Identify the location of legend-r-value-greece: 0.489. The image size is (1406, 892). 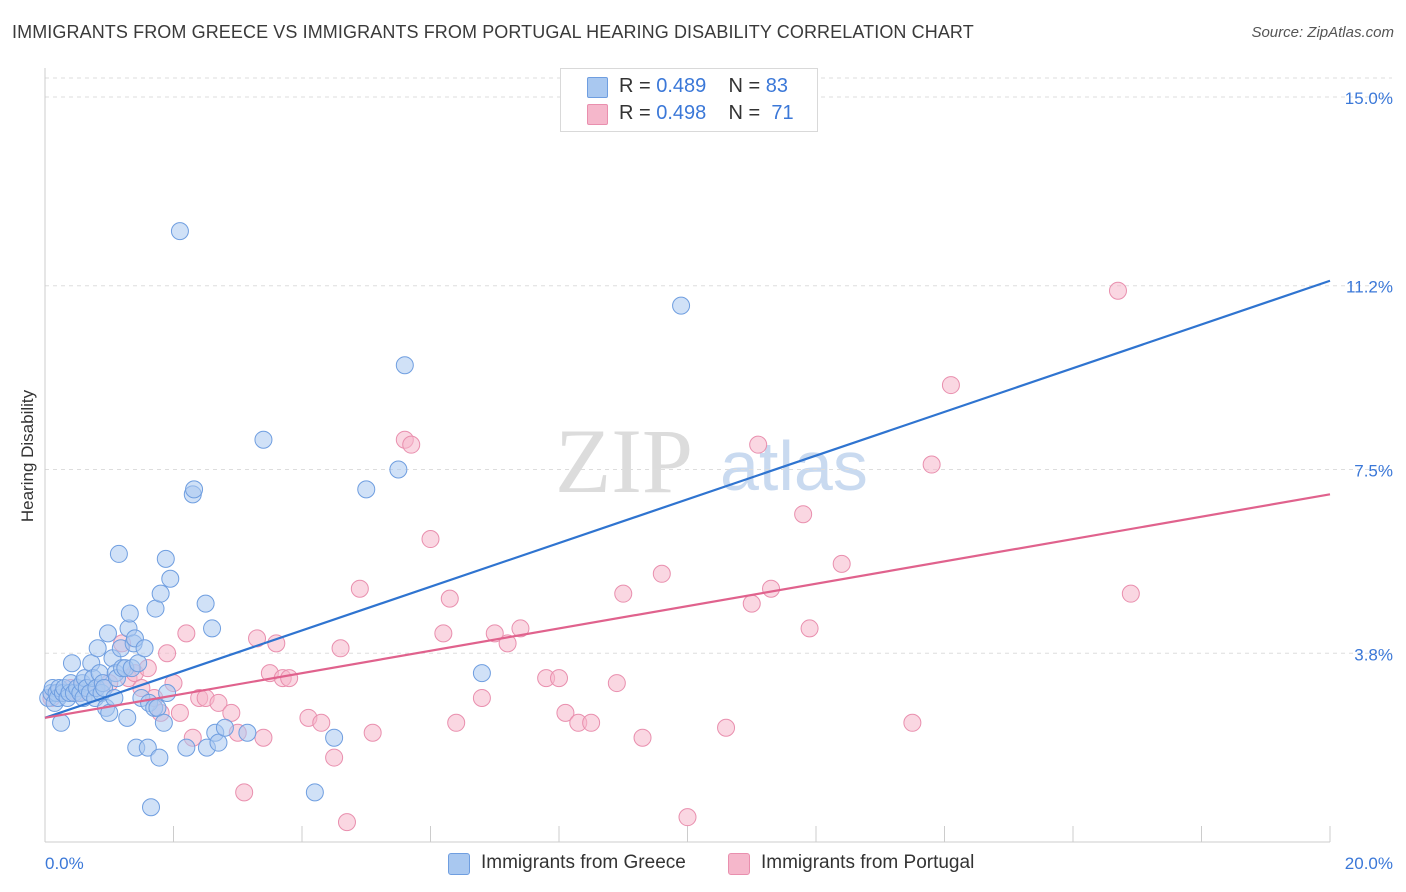
(681, 86).